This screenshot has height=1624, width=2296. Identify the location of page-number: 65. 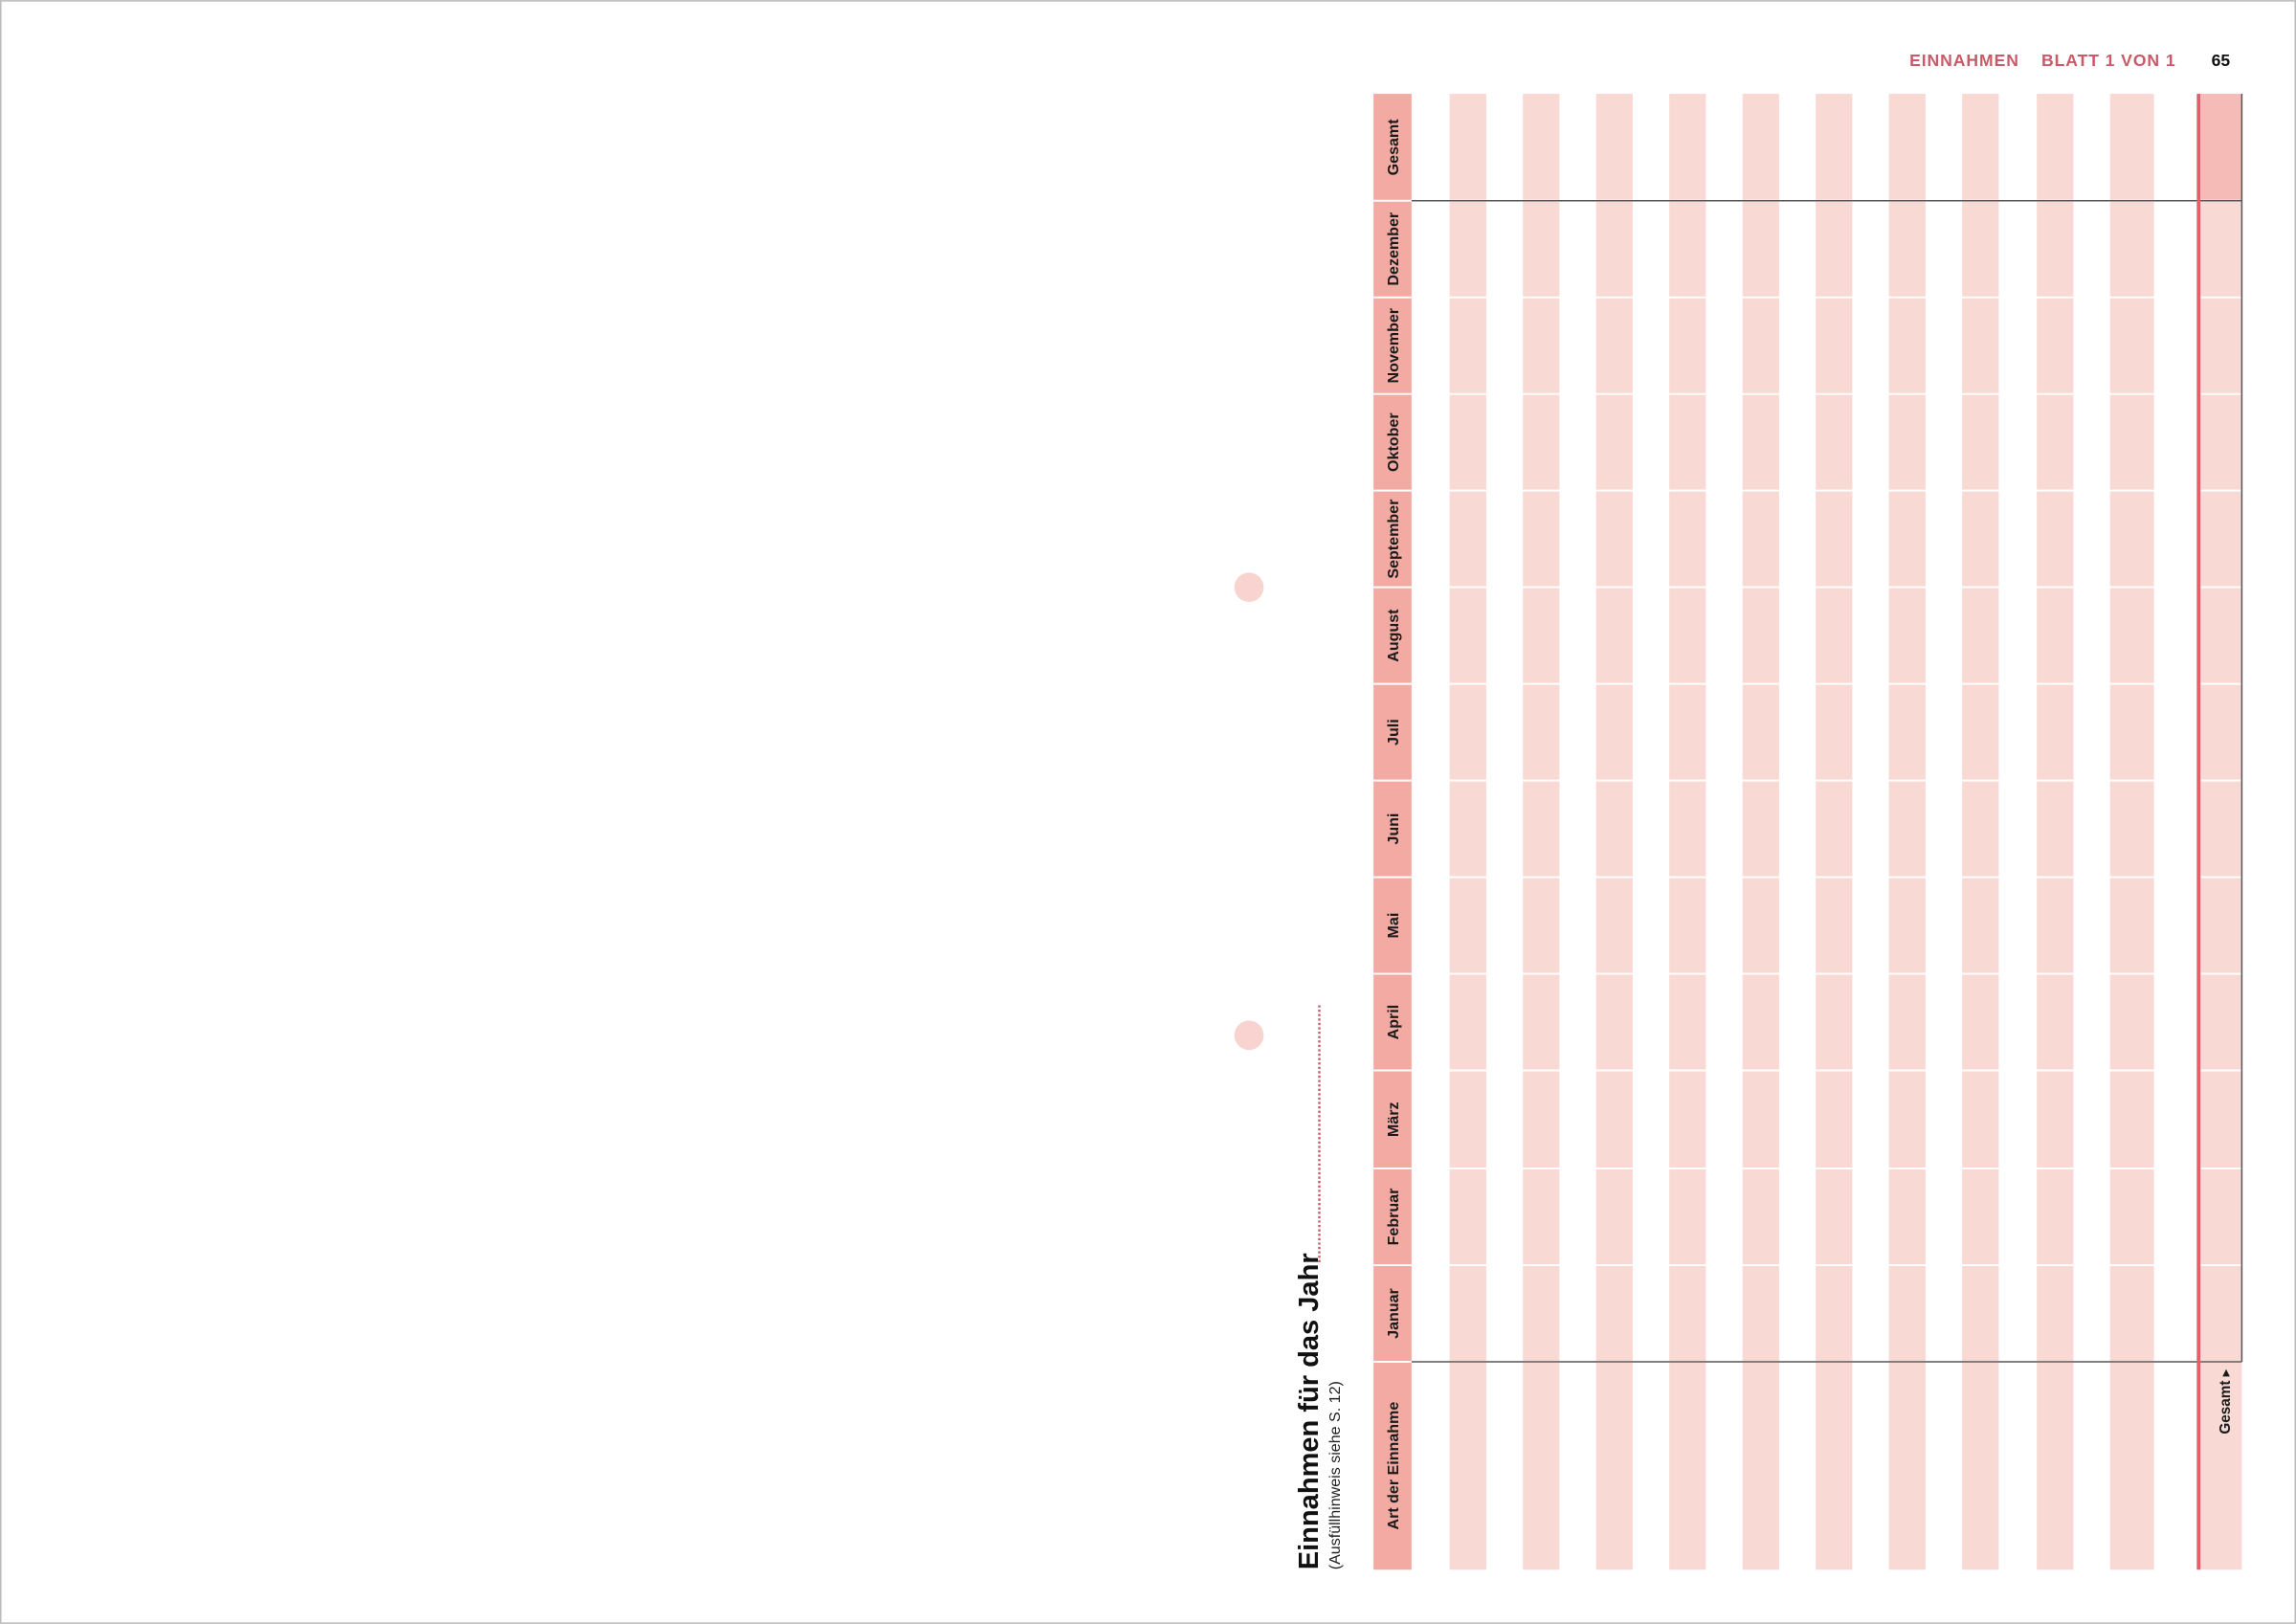
(2221, 61).